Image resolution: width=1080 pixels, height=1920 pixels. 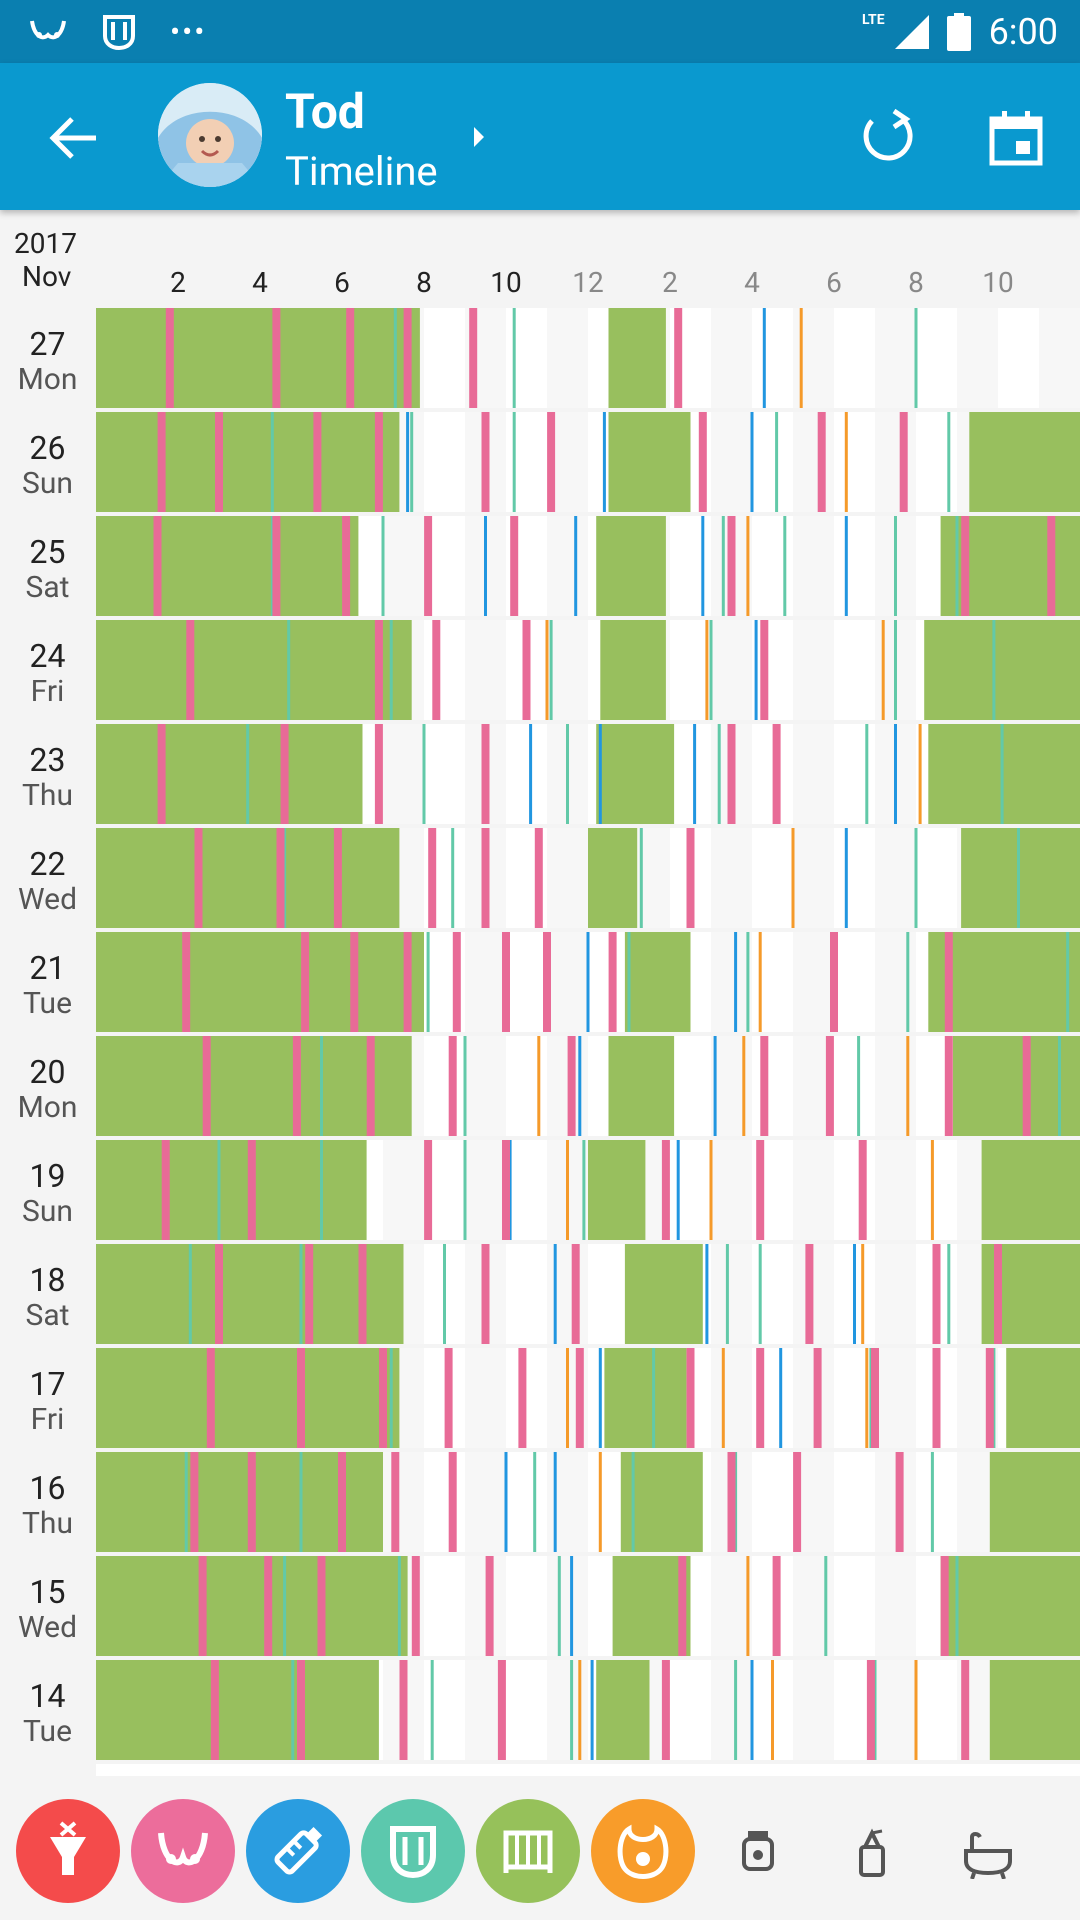 I want to click on refresh-icon, so click(x=888, y=137).